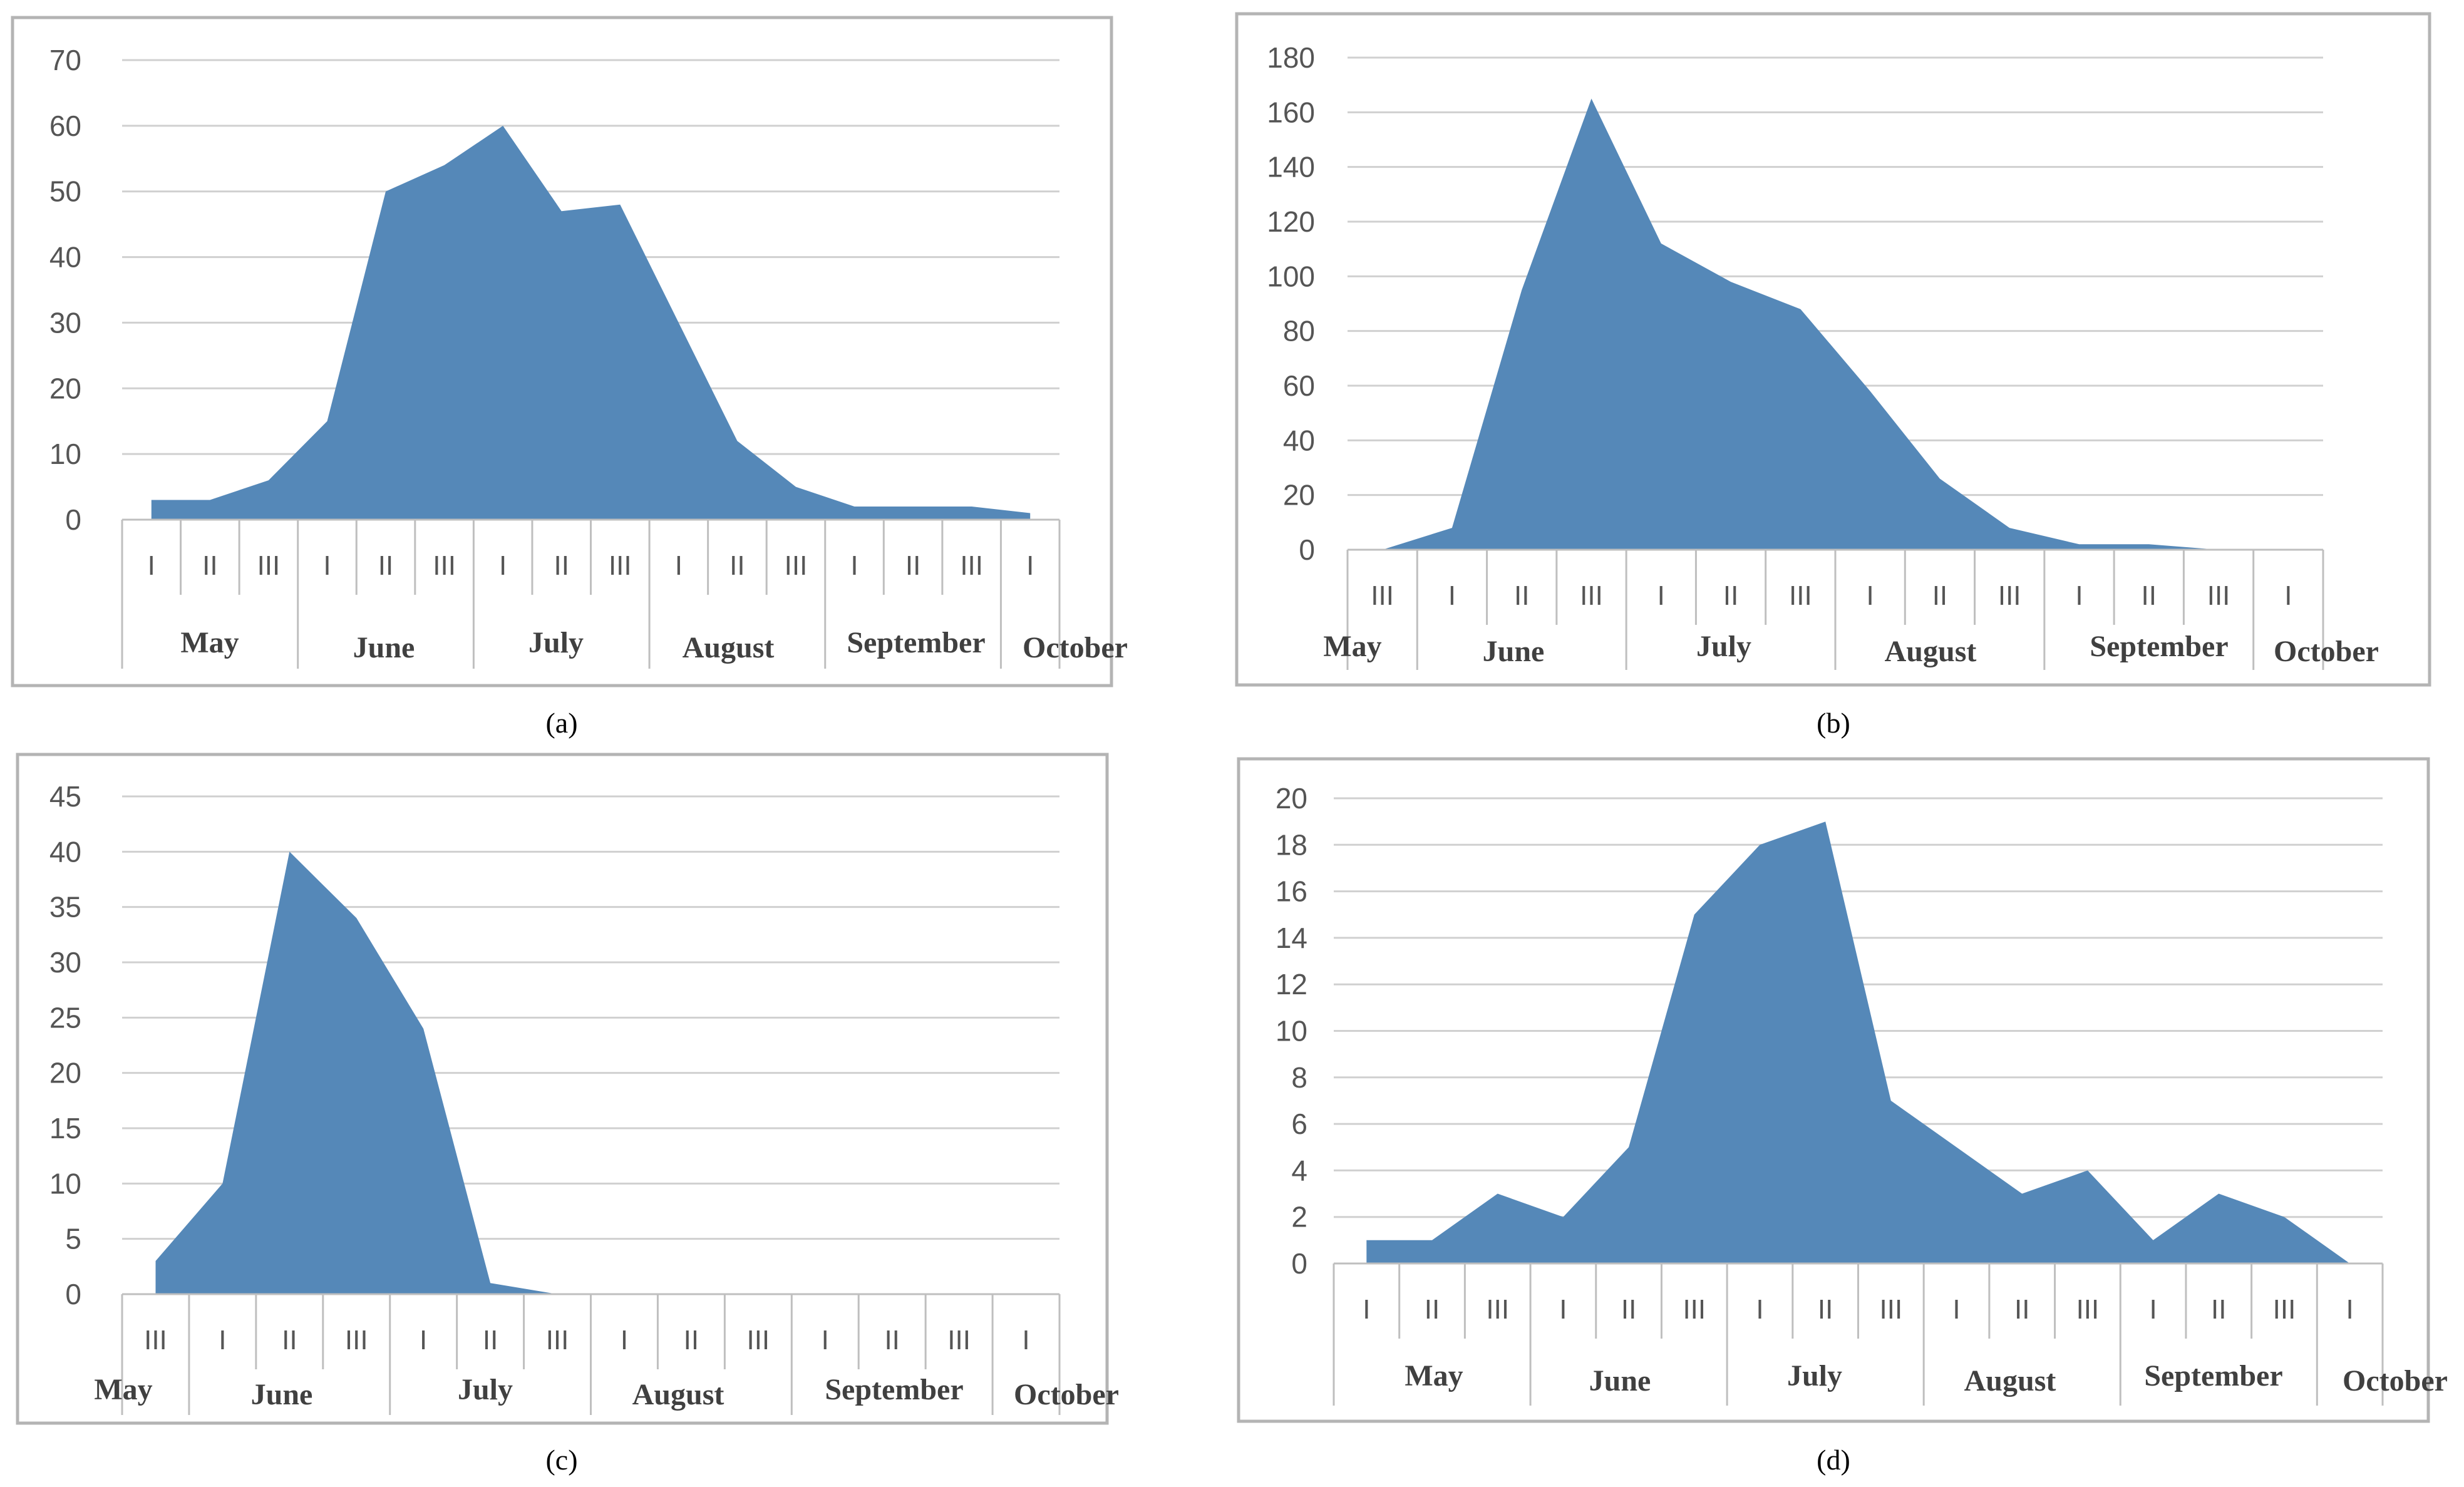  I want to click on panel-d-label: (d), so click(1834, 1460).